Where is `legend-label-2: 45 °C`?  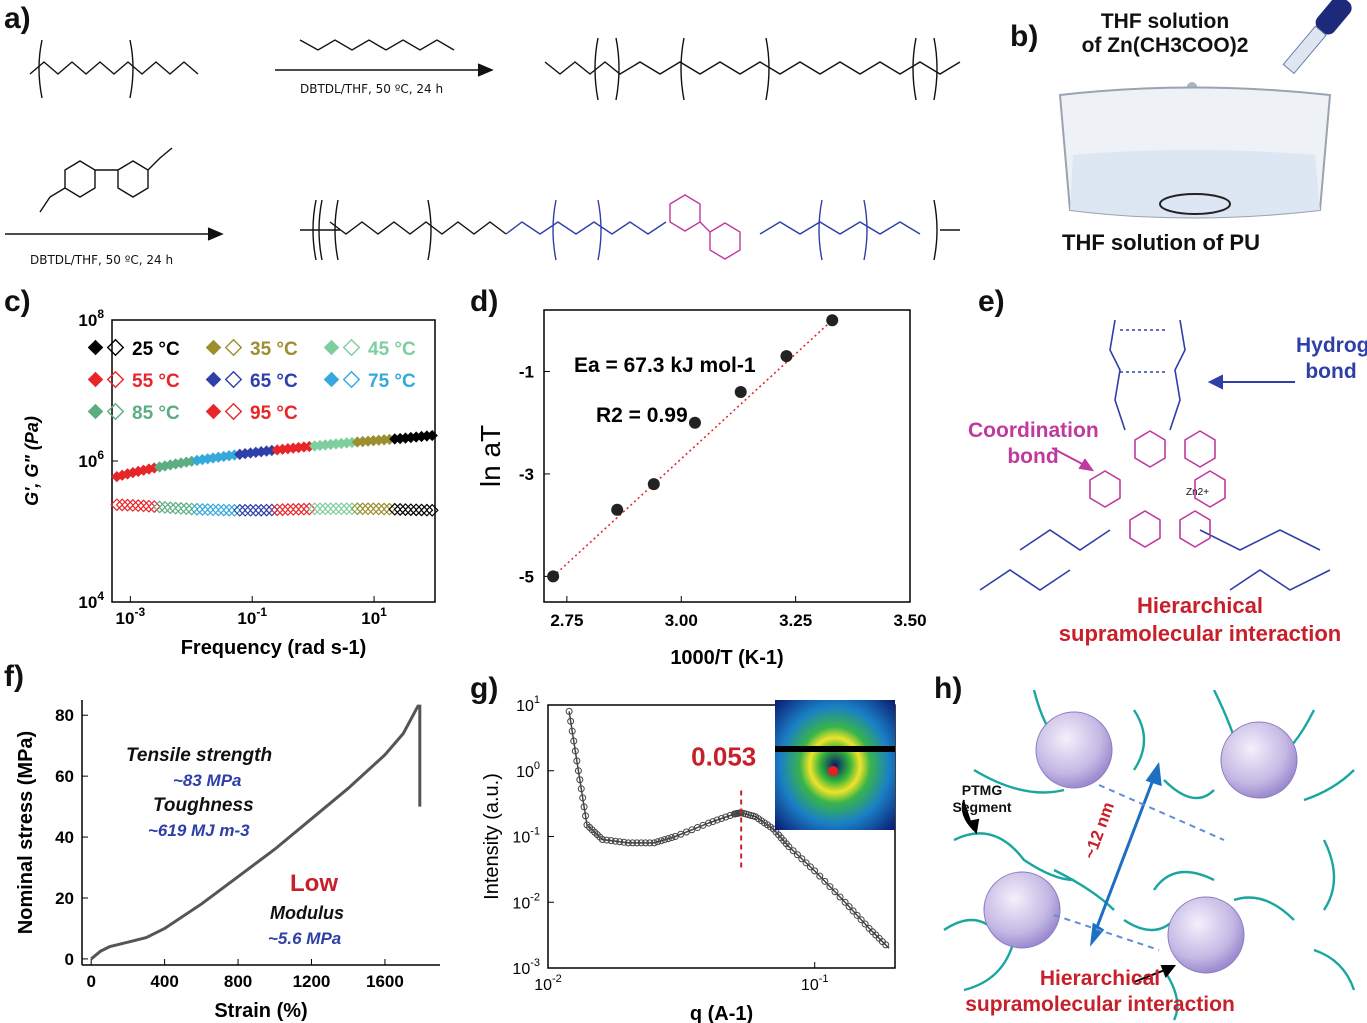
legend-label-2: 45 °C is located at coordinates (392, 349).